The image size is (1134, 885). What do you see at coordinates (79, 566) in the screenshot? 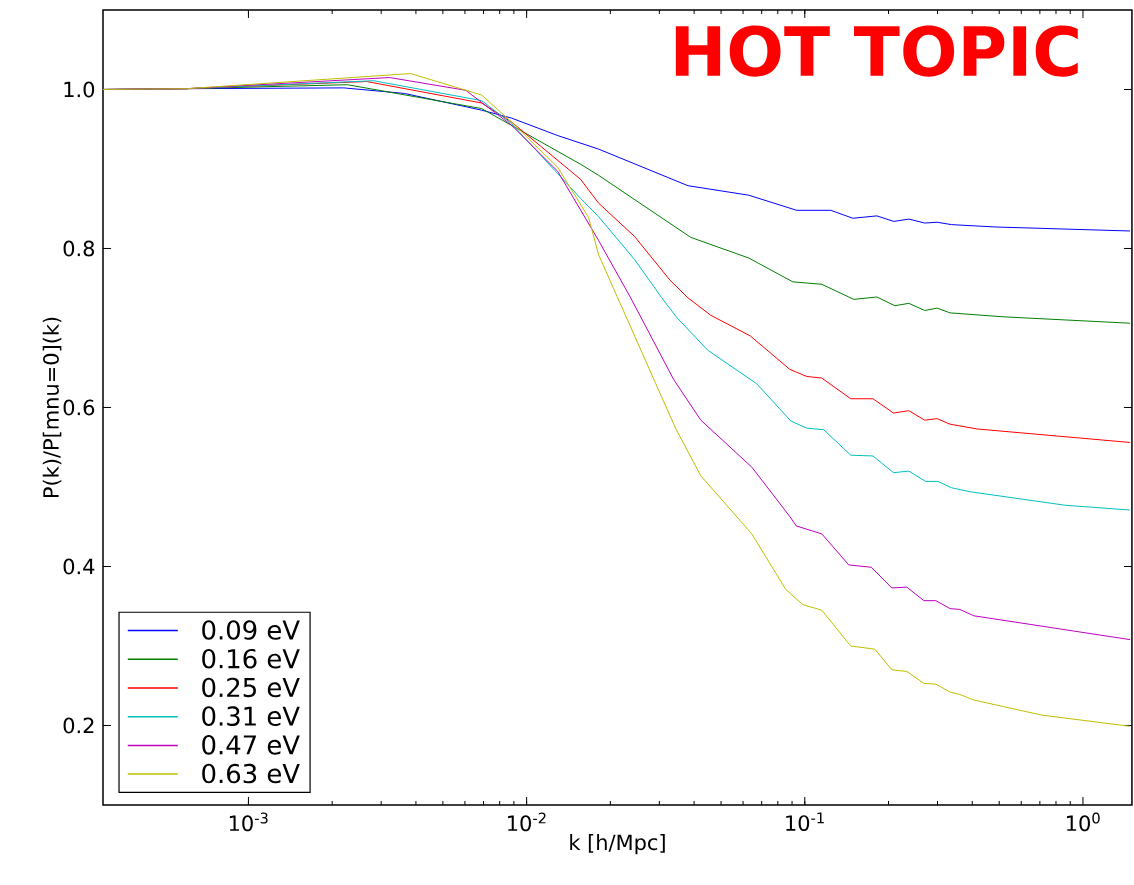
I see `y-tick-label: 0.4` at bounding box center [79, 566].